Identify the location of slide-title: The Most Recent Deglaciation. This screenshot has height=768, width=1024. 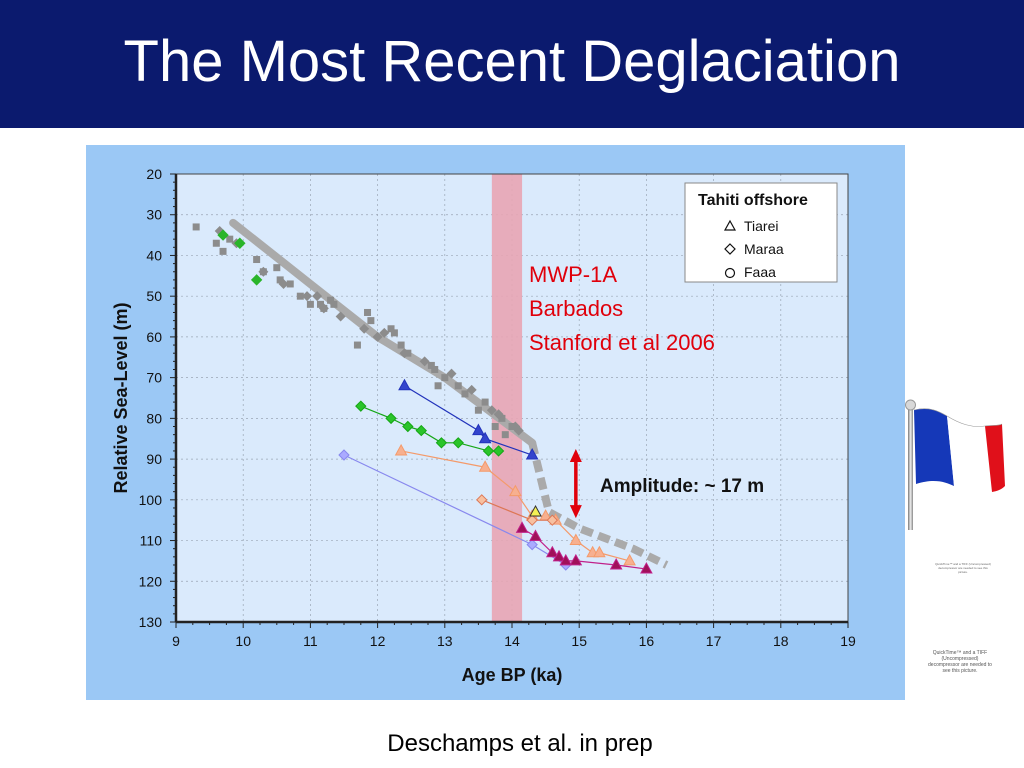
(512, 61).